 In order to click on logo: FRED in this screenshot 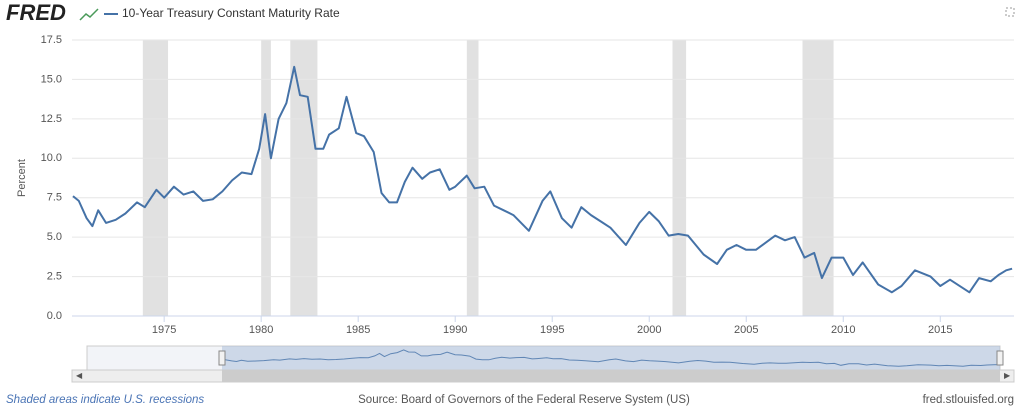, I will do `click(36, 12)`.